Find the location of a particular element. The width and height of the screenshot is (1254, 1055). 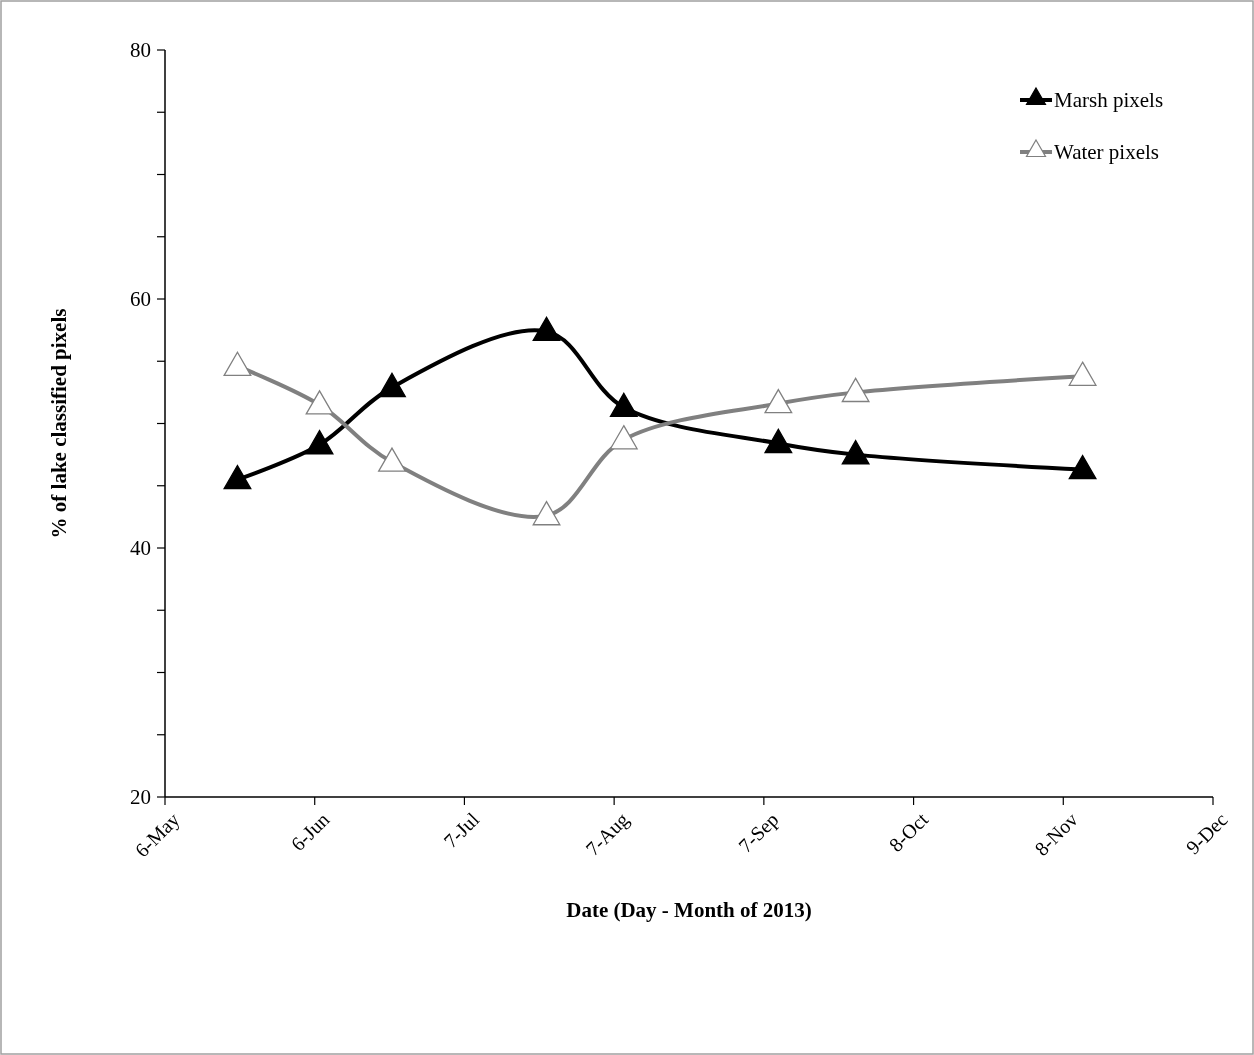

y-tick-label: 20 is located at coordinates (140, 797).